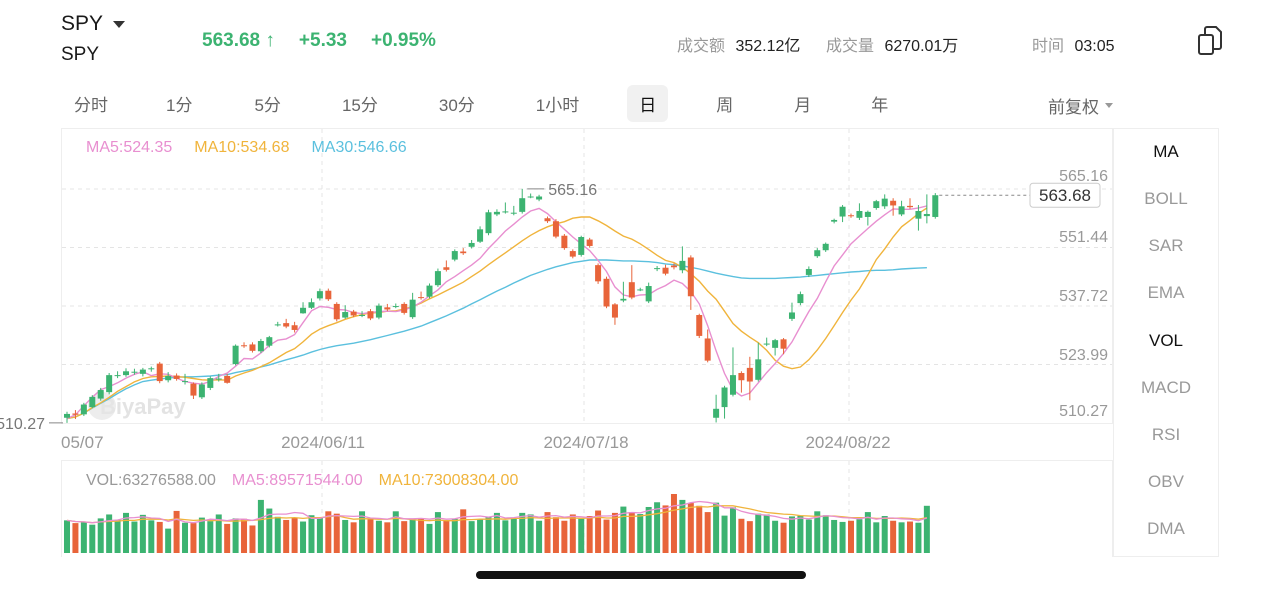 Image resolution: width=1280 pixels, height=591 pixels. Describe the element at coordinates (1166, 481) in the screenshot. I see `indicator-obv: OBV` at that location.